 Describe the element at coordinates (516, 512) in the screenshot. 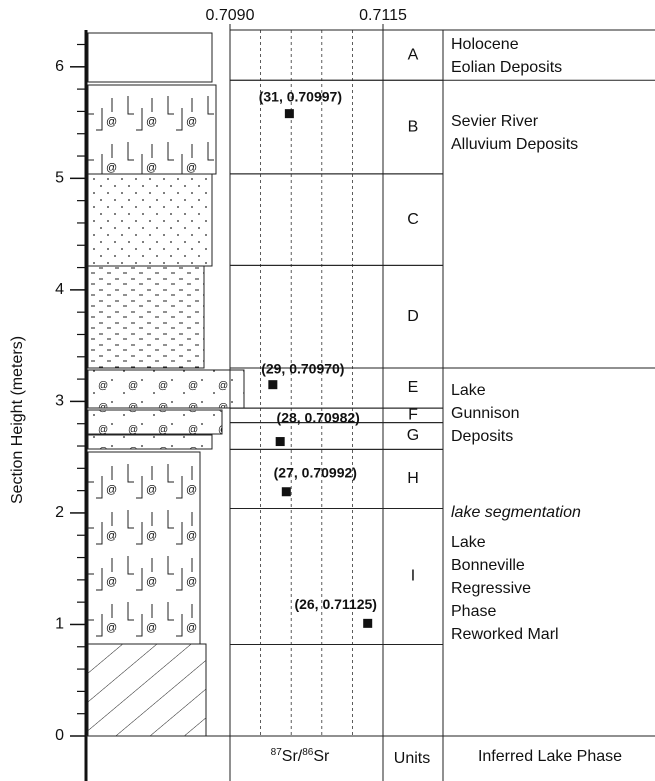

I see `phase-label: lake segmentation` at that location.